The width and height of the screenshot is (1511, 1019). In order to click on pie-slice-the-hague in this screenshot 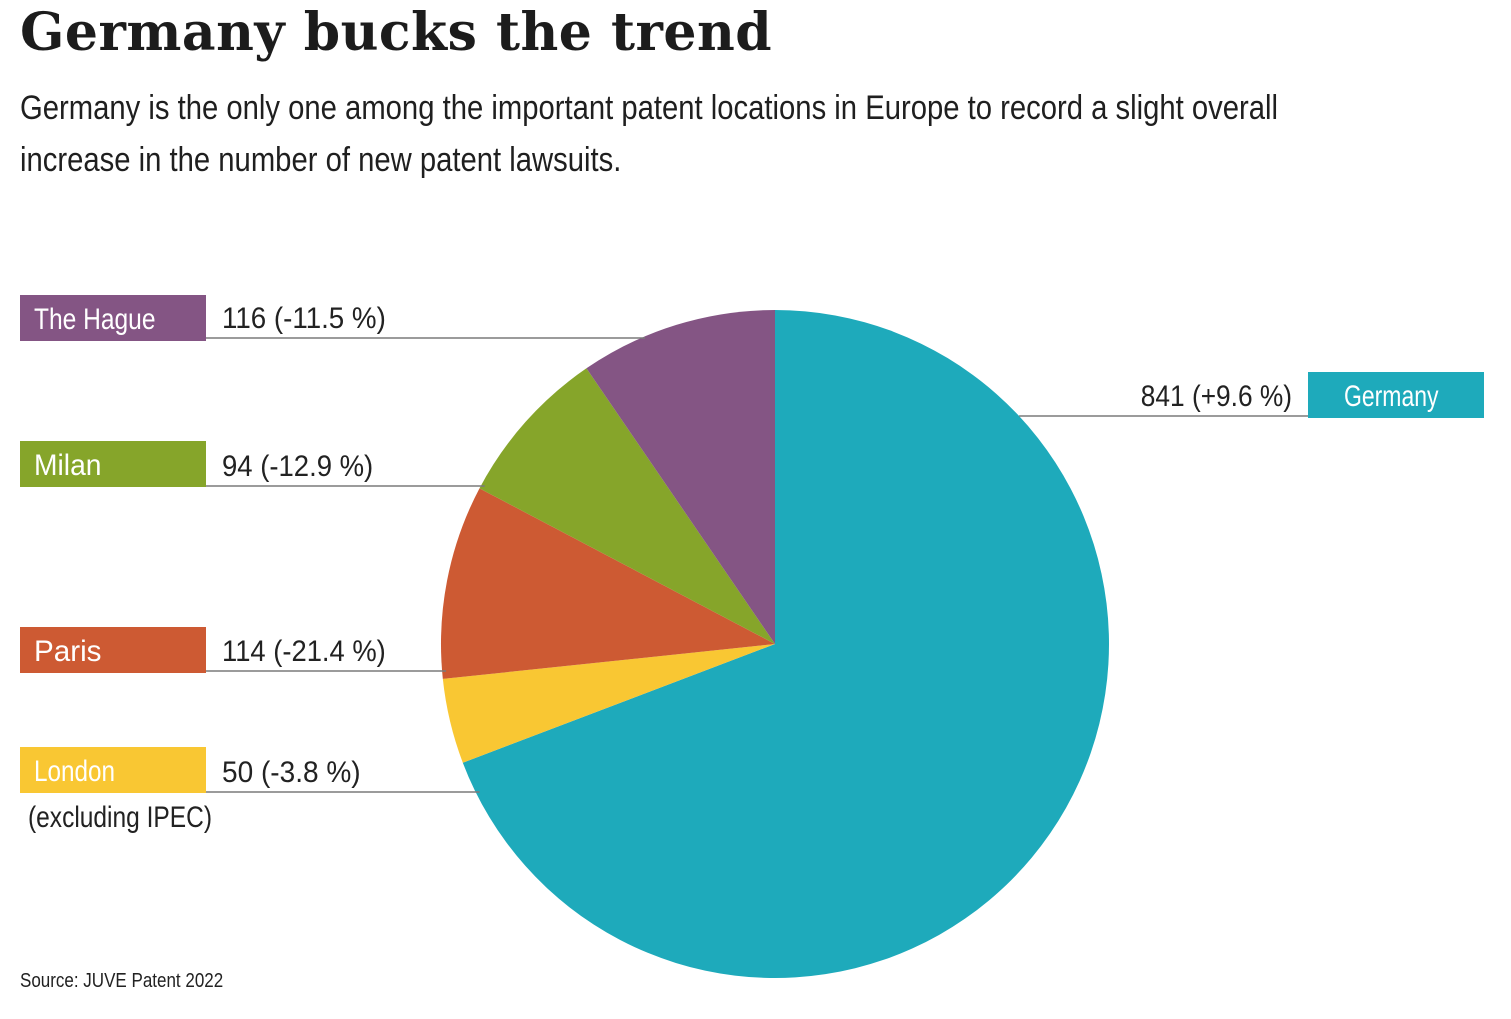, I will do `click(680, 477)`.